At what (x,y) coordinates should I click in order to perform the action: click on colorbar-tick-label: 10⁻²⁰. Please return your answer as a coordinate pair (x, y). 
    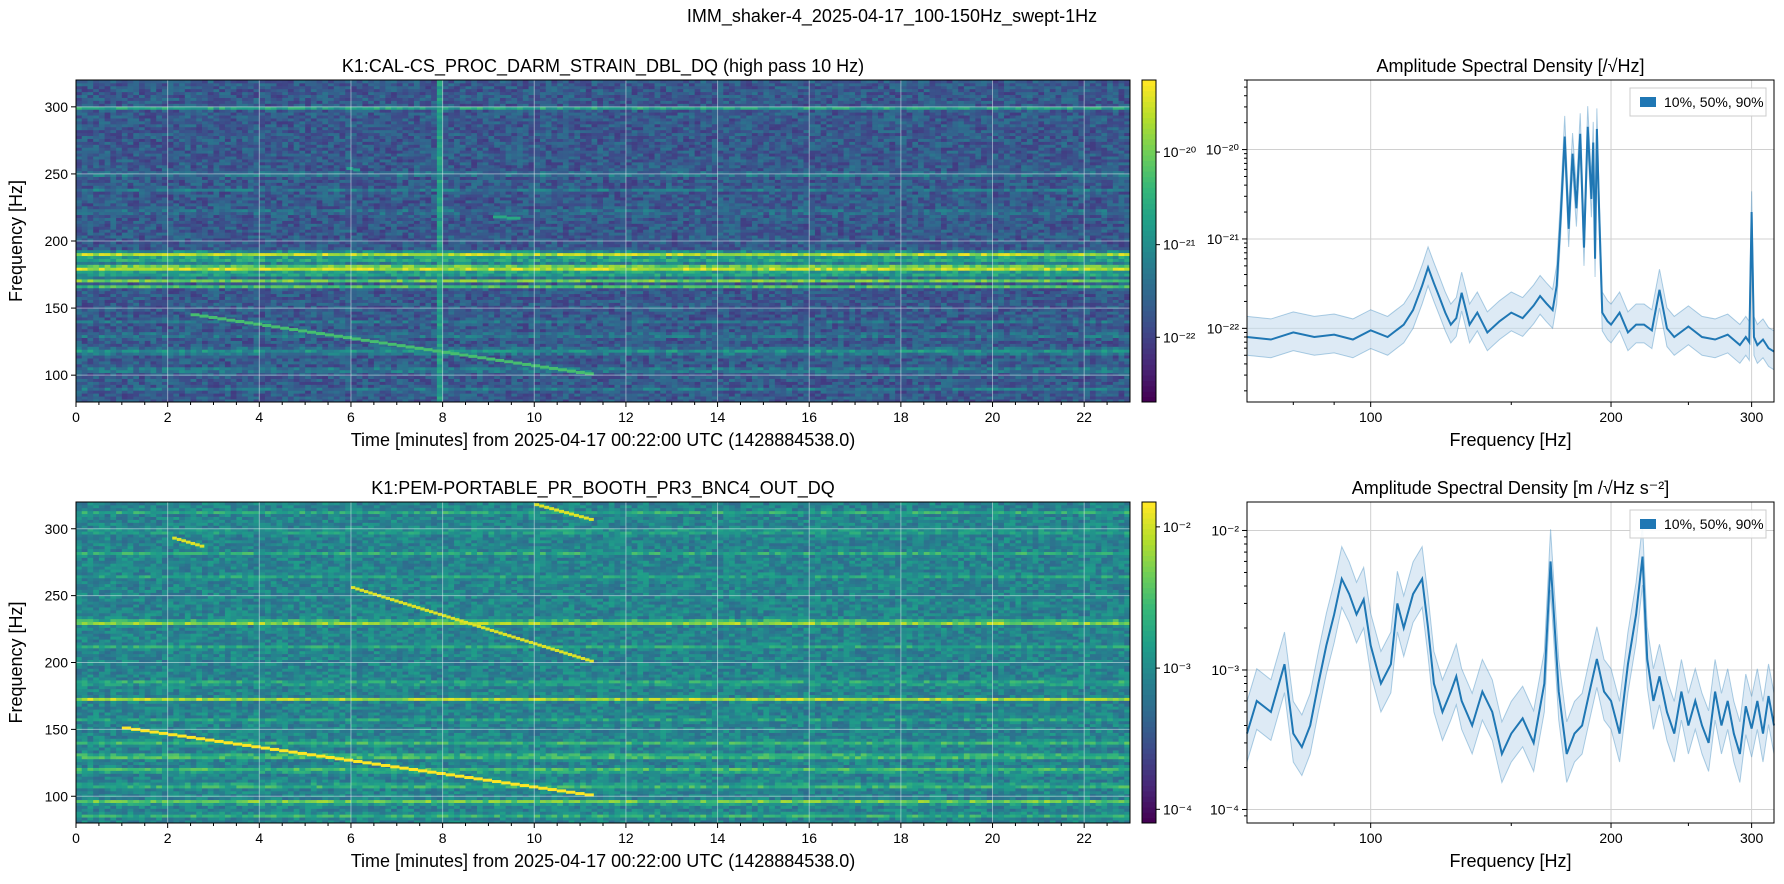
    Looking at the image, I should click on (1180, 152).